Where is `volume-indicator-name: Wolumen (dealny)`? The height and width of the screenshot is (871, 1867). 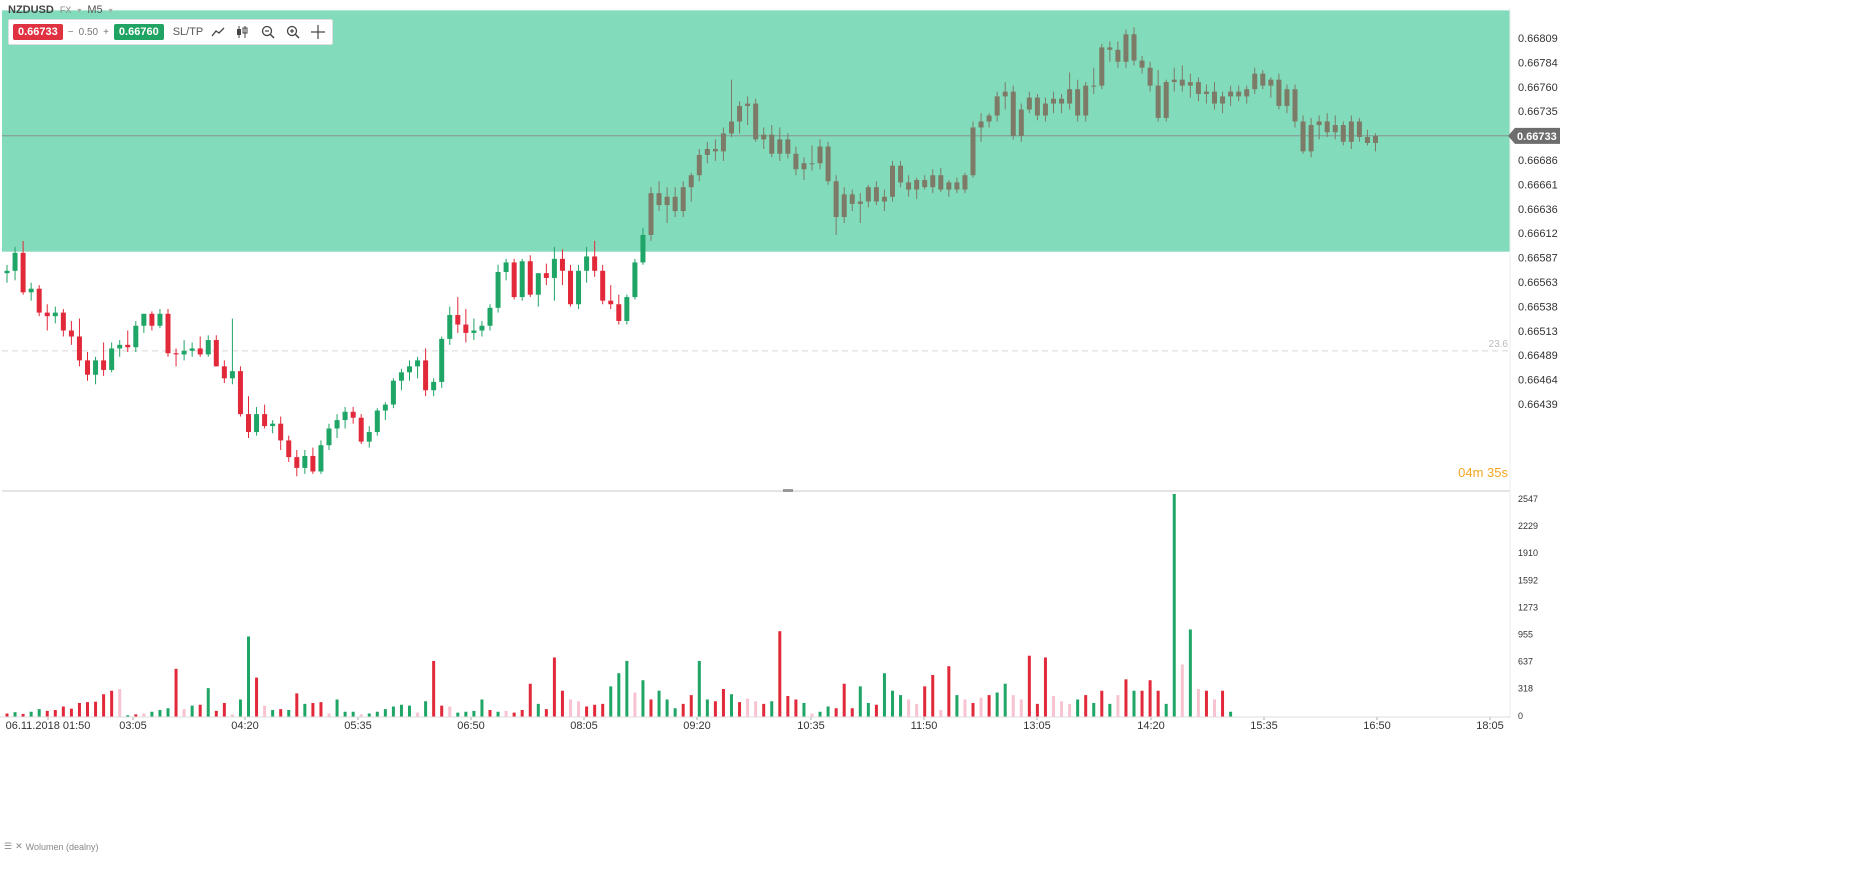 volume-indicator-name: Wolumen (dealny) is located at coordinates (62, 846).